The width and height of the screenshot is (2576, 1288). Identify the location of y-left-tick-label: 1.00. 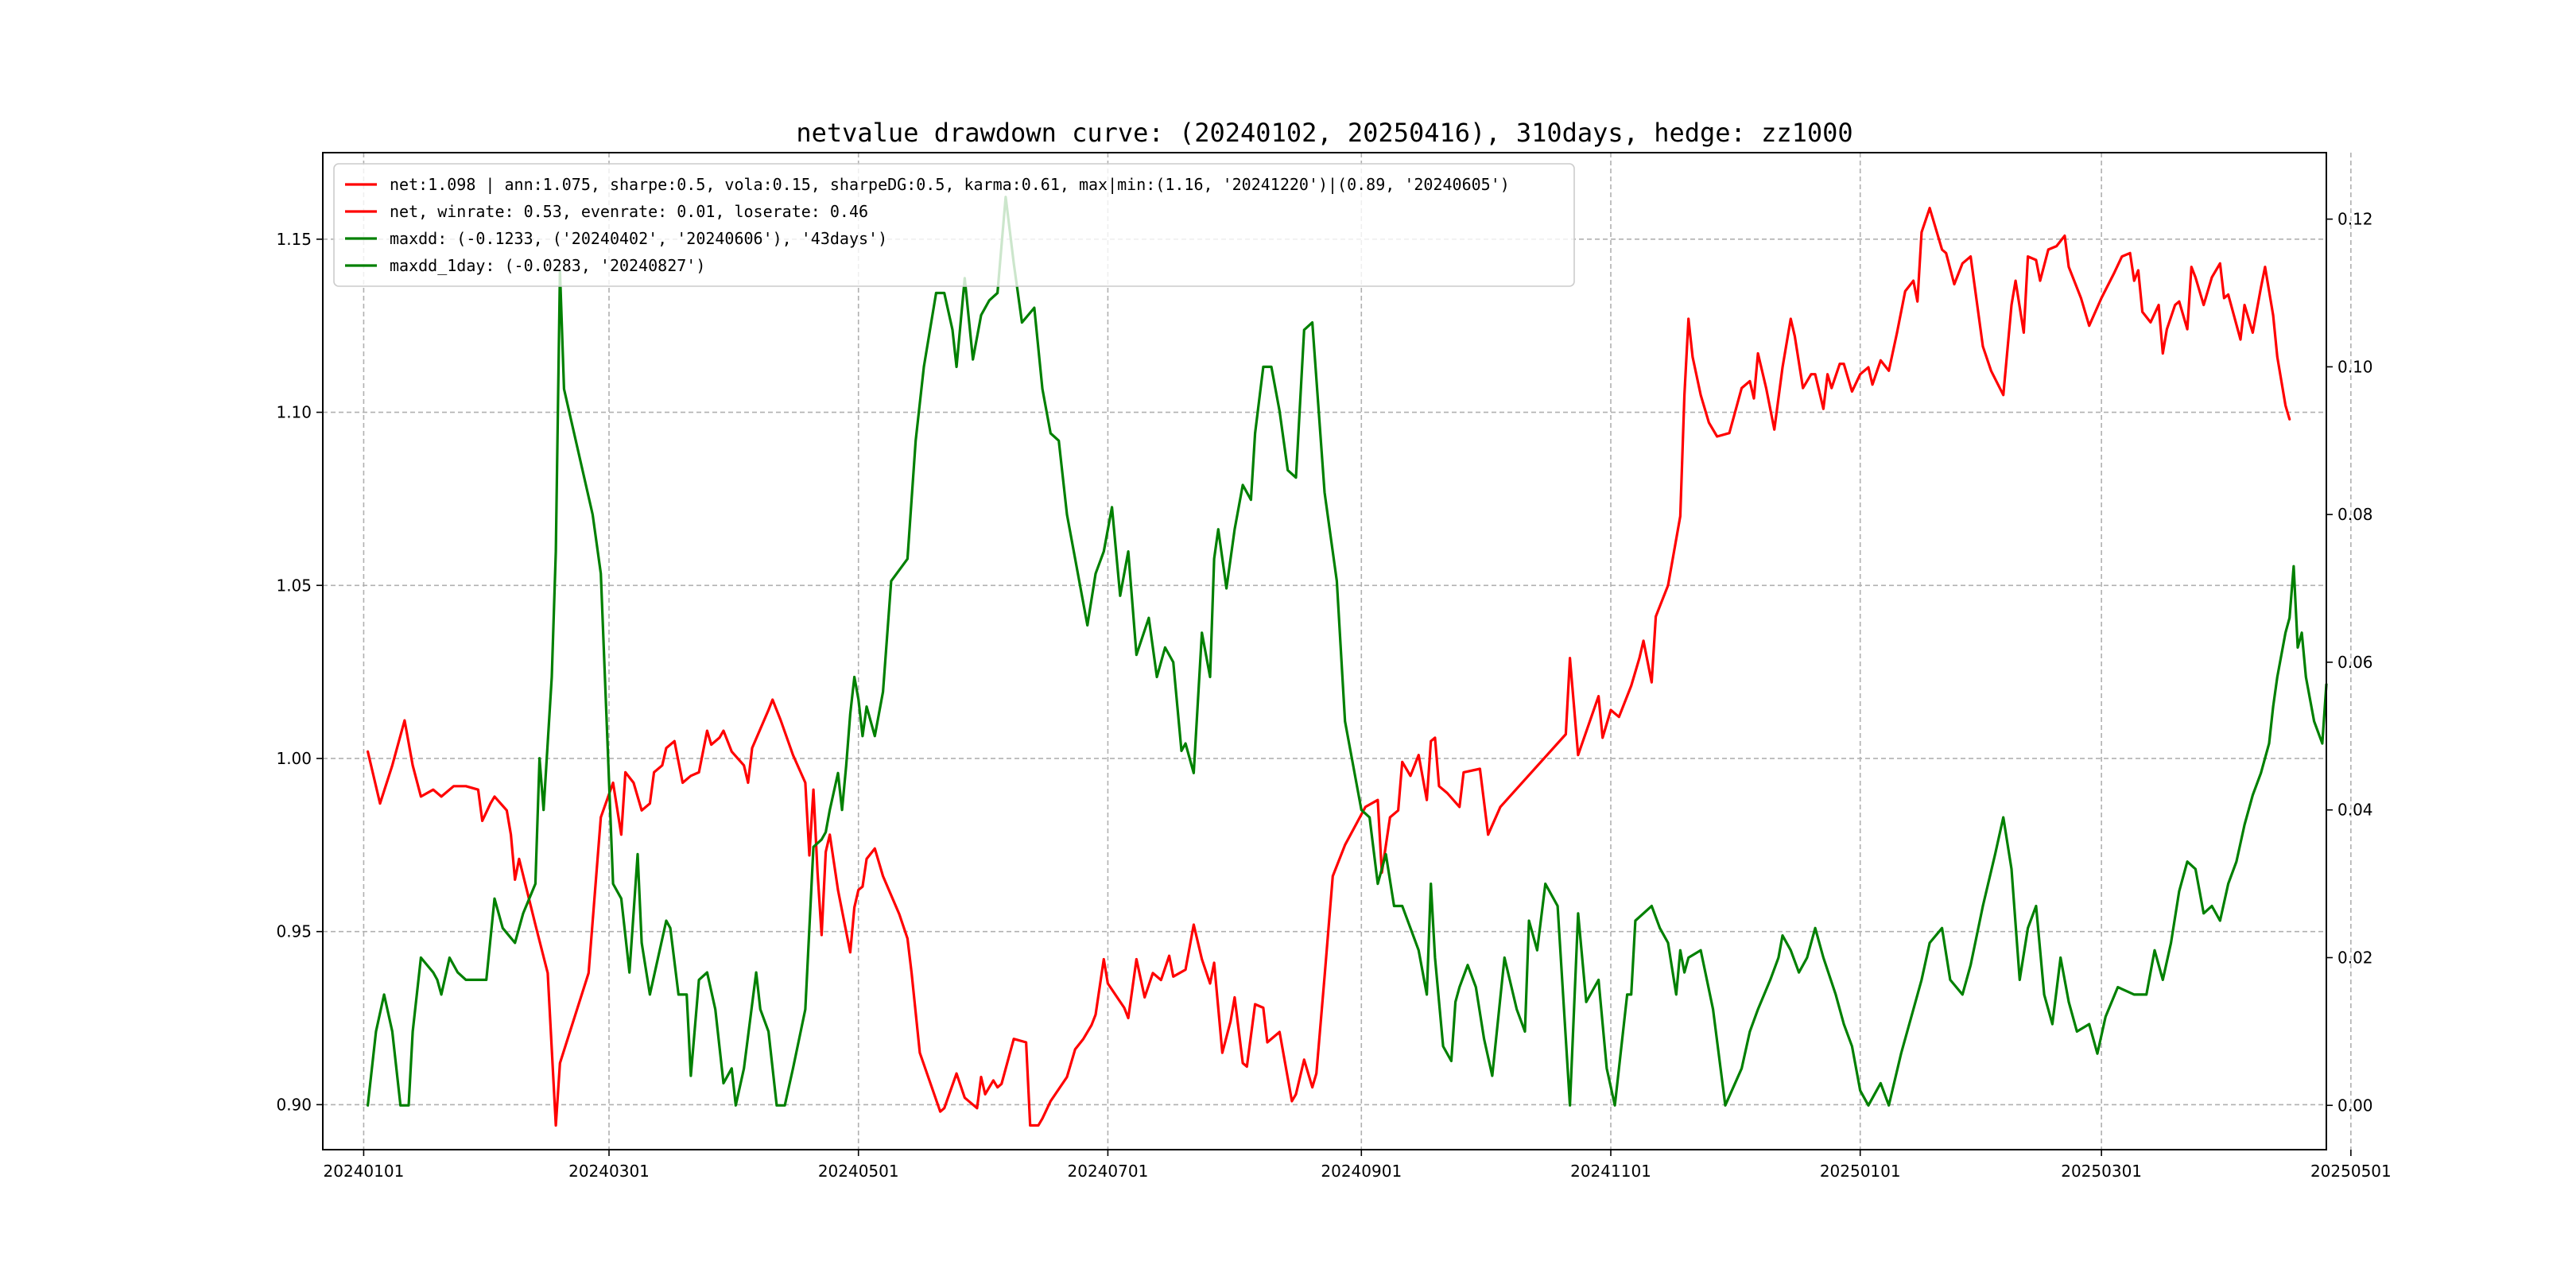
(294, 759).